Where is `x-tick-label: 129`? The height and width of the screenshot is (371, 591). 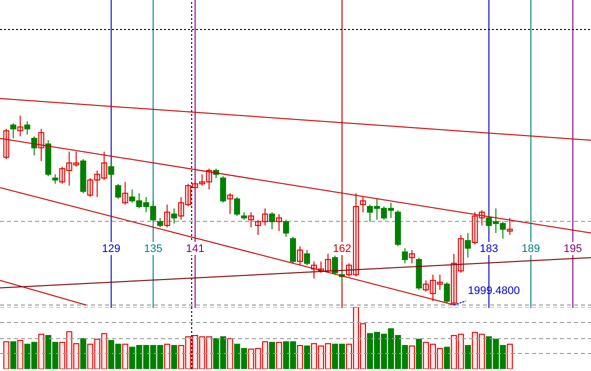 x-tick-label: 129 is located at coordinates (111, 249).